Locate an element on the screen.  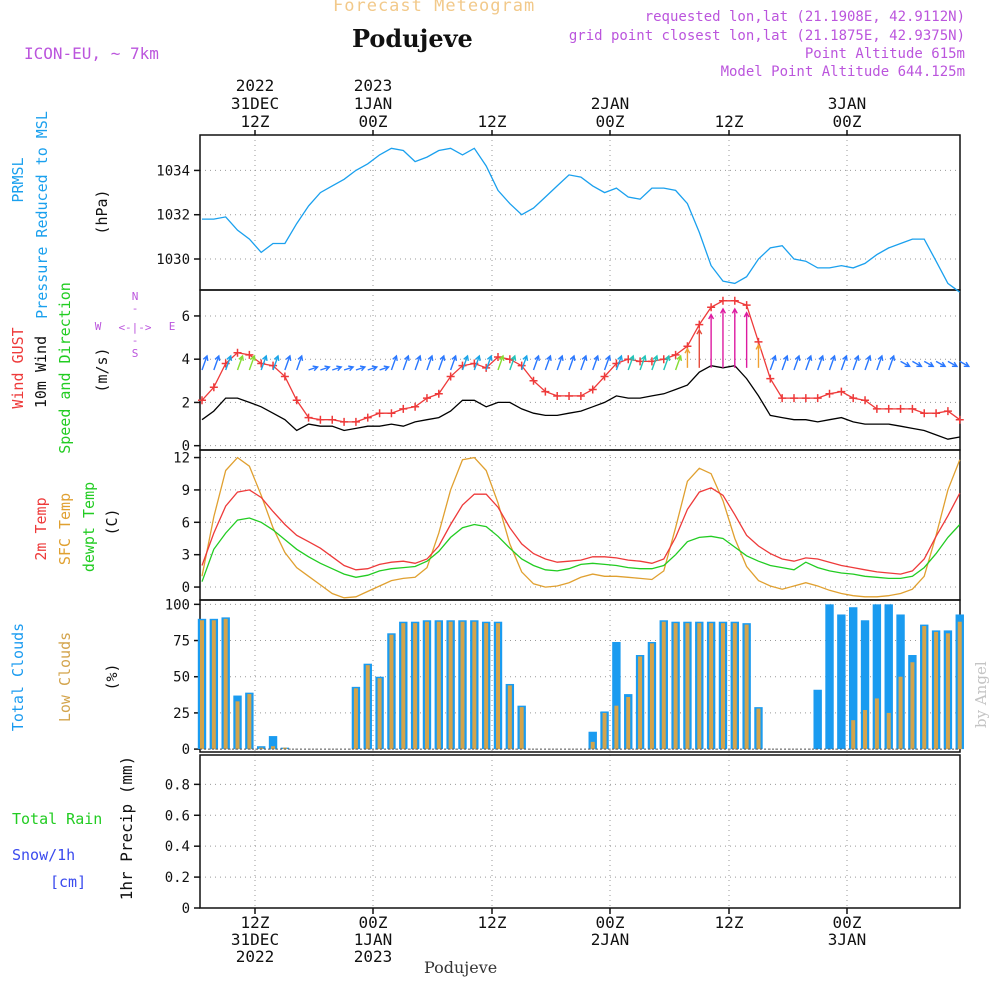
top-time-label-3-1: 2JAN is located at coordinates (610, 103).